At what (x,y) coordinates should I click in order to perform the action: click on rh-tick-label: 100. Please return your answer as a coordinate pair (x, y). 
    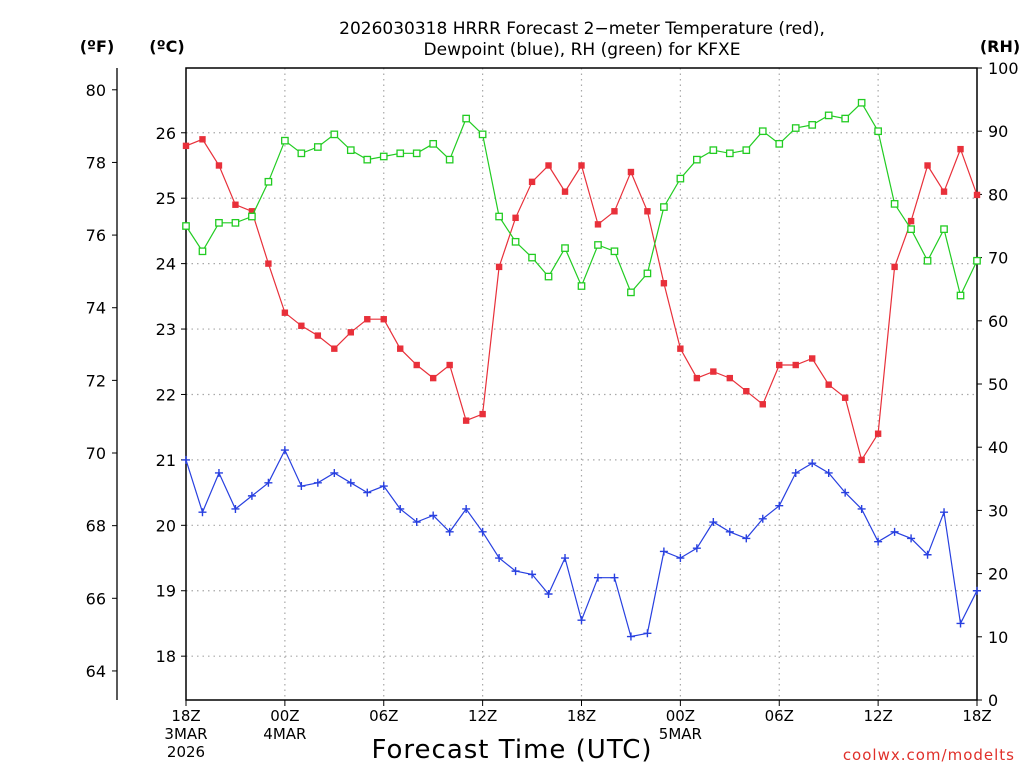
    Looking at the image, I should click on (1003, 68).